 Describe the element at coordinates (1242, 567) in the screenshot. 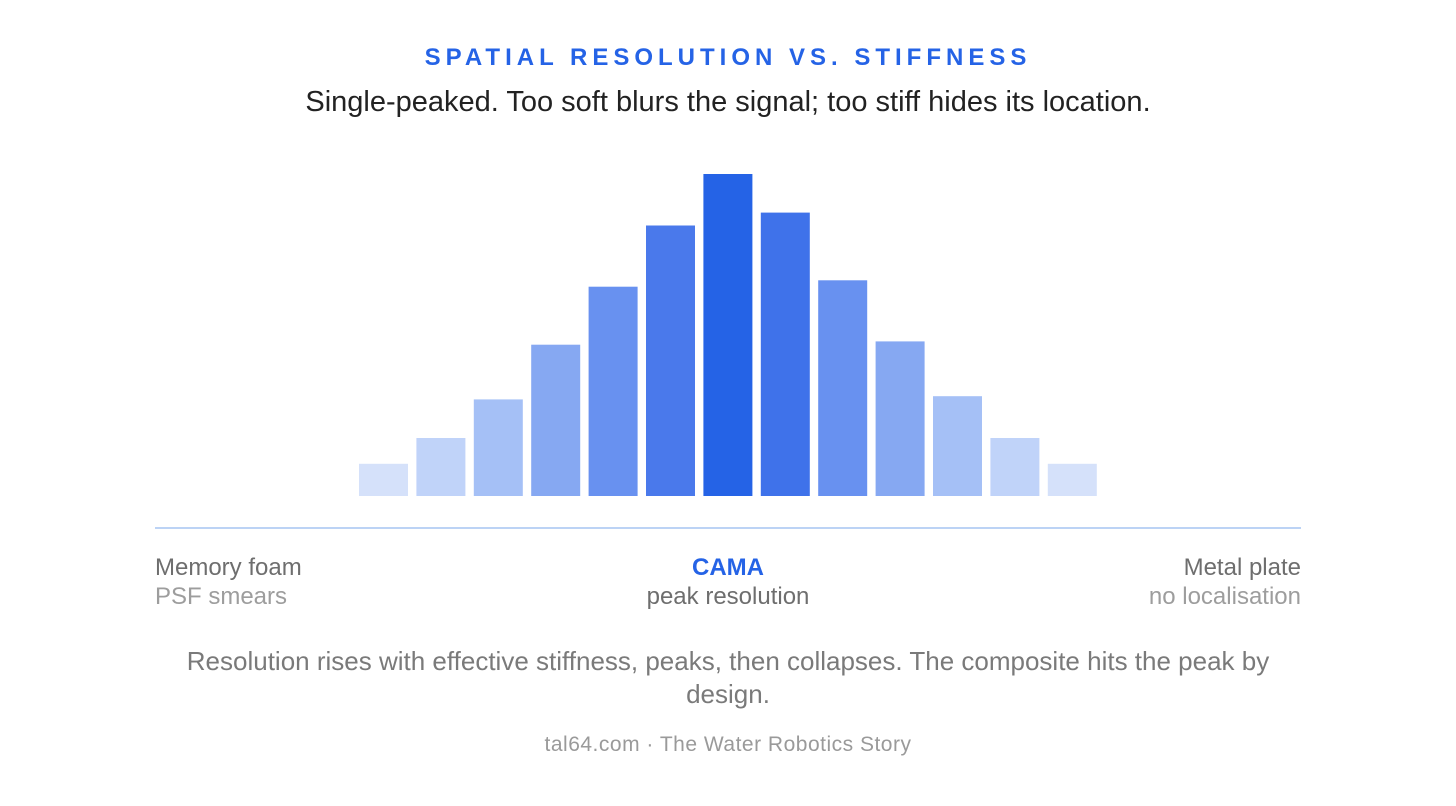

I see `axis-right-label: Metal plate` at that location.